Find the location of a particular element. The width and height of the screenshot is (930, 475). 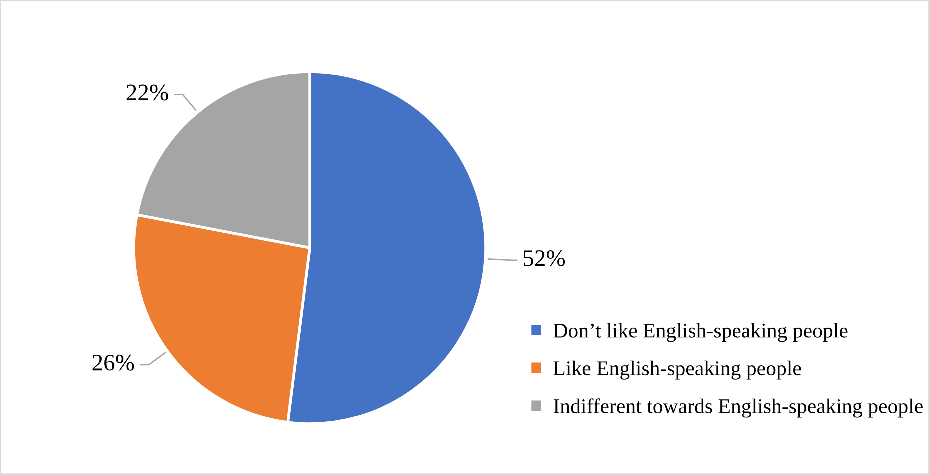

data-label: 52% is located at coordinates (545, 258).